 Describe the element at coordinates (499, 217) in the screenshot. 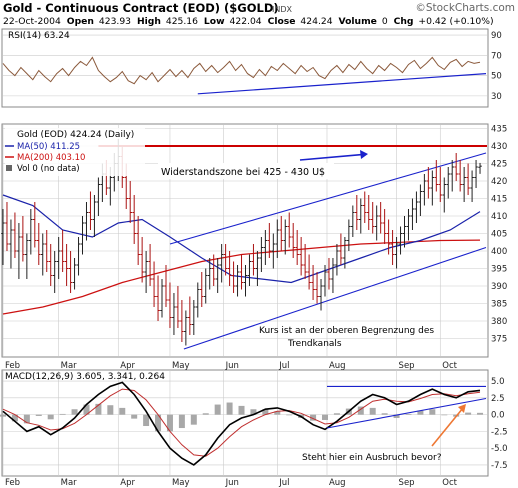

I see `price-tick-label: 410` at that location.